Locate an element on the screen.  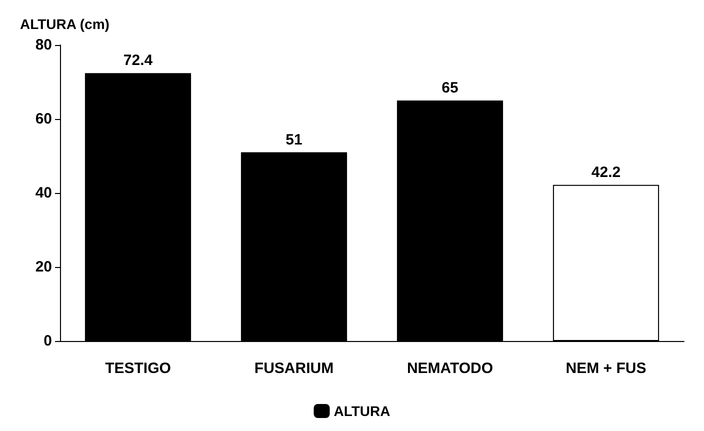
data-label: 65 is located at coordinates (450, 88).